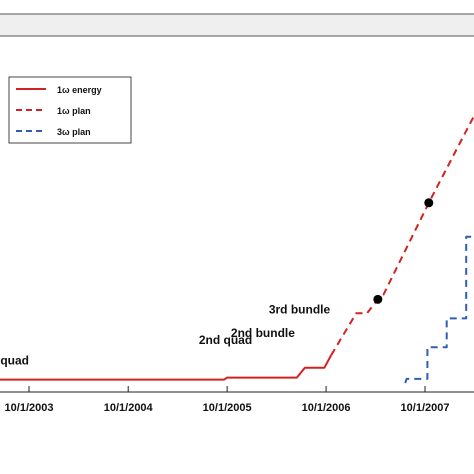  What do you see at coordinates (74, 111) in the screenshot?
I see `legend-label-1w-plan: 1ω plan` at bounding box center [74, 111].